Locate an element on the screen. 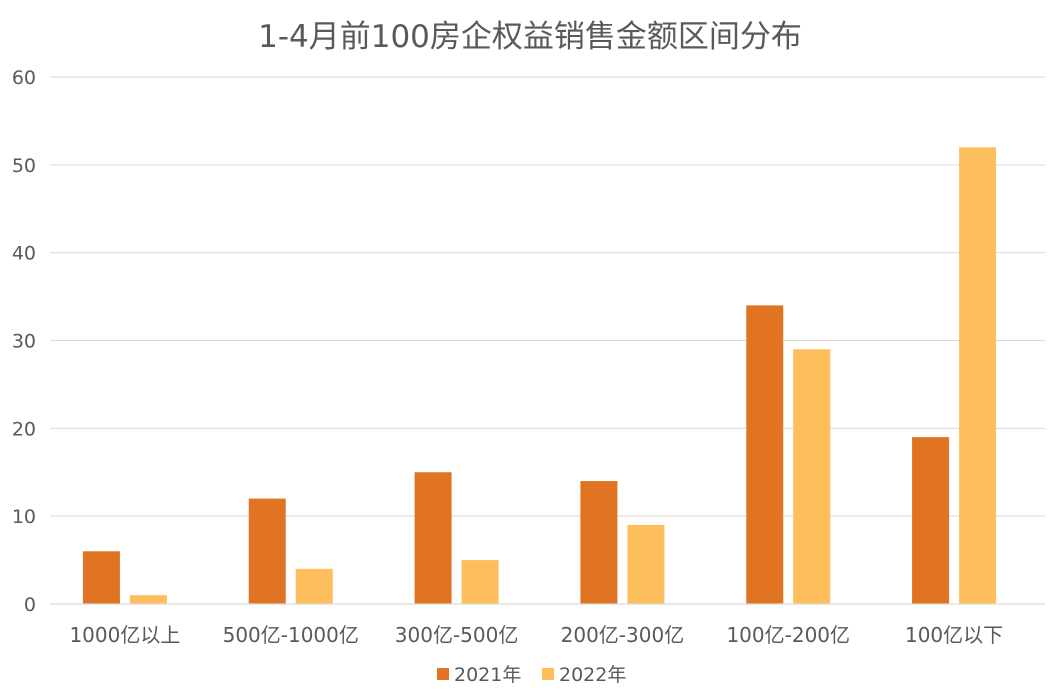 This screenshot has width=1061, height=698. x-category-label: 300亿-500亿 is located at coordinates (457, 635).